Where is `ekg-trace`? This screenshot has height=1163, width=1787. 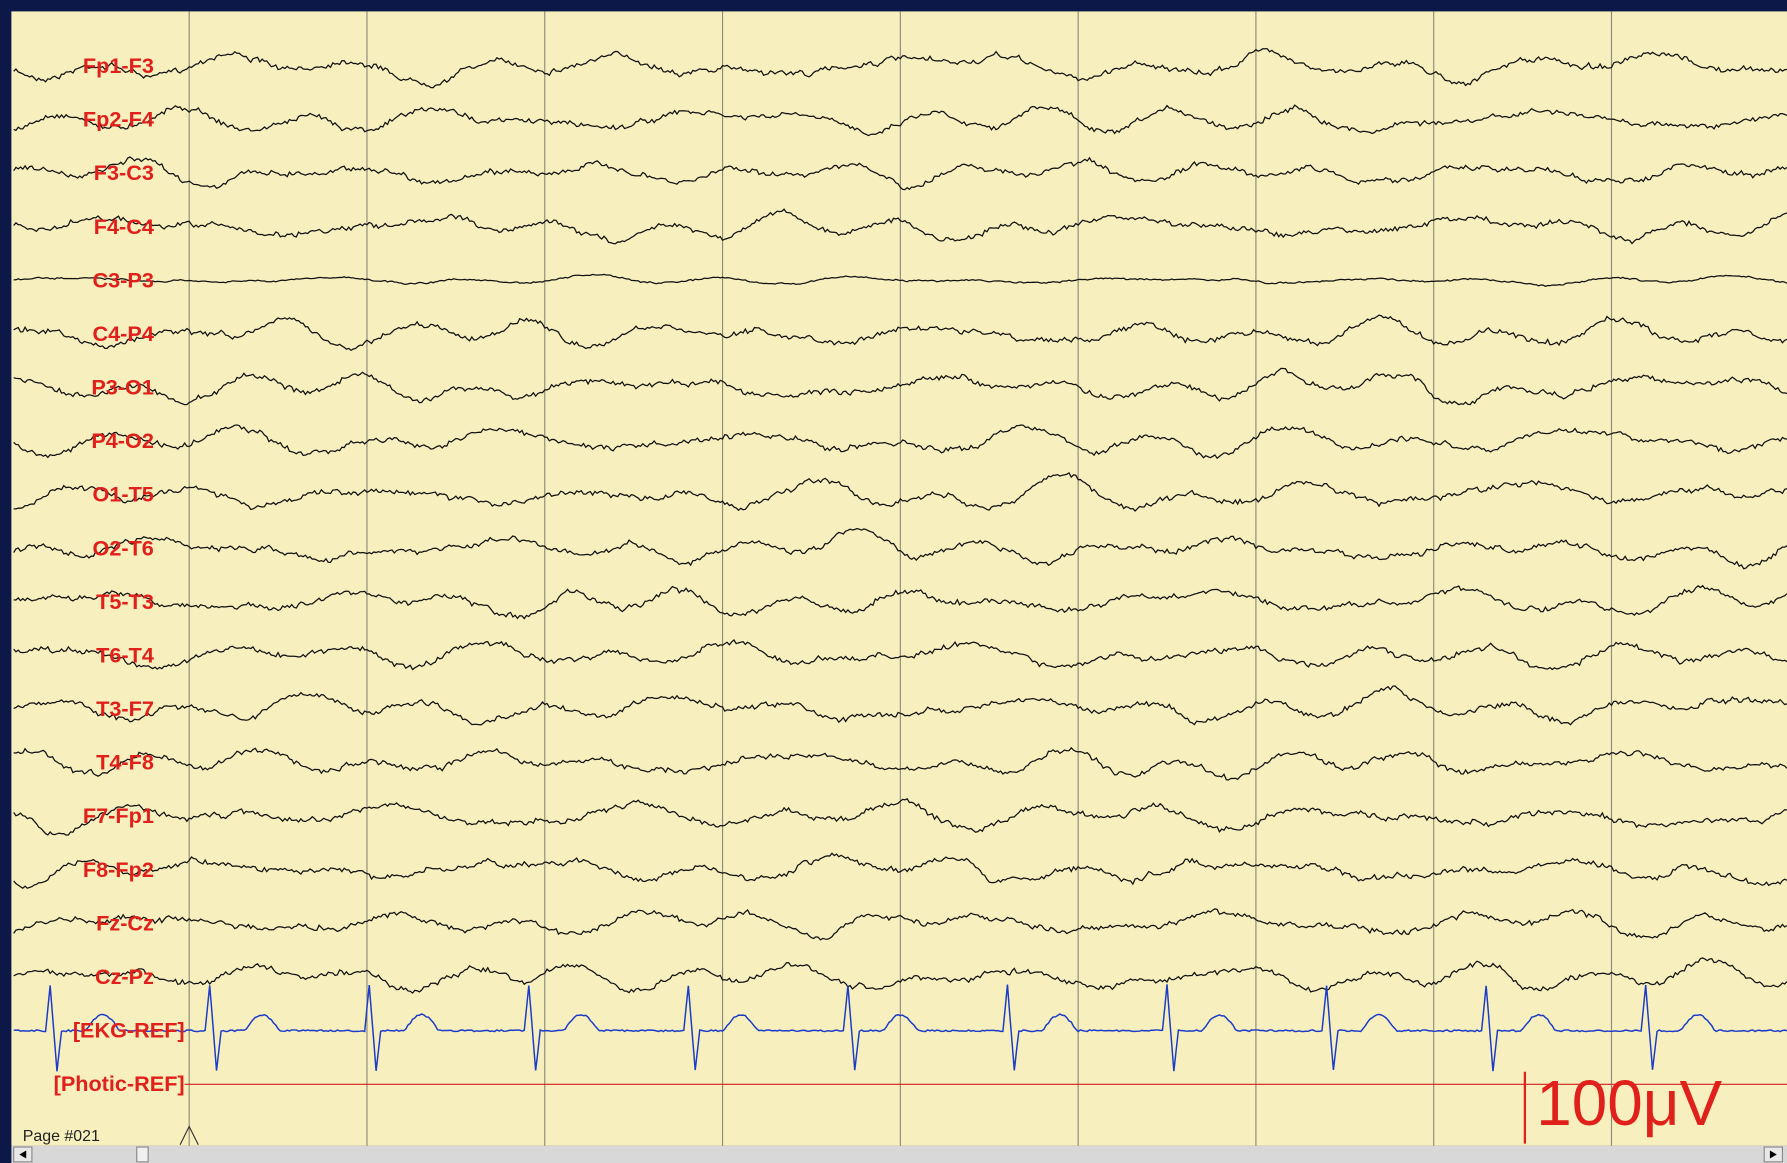
ekg-trace is located at coordinates (900, 1028).